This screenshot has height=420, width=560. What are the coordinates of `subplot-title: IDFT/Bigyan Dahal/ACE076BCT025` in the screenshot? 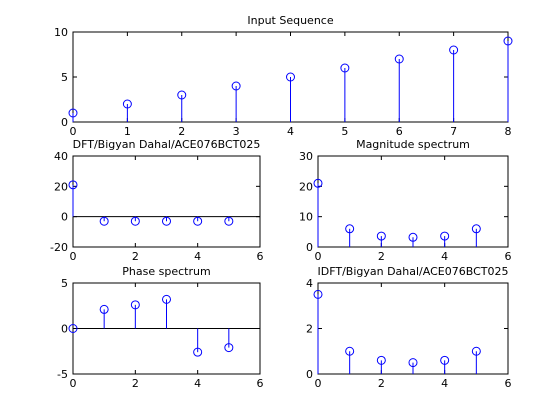 It's located at (413, 271).